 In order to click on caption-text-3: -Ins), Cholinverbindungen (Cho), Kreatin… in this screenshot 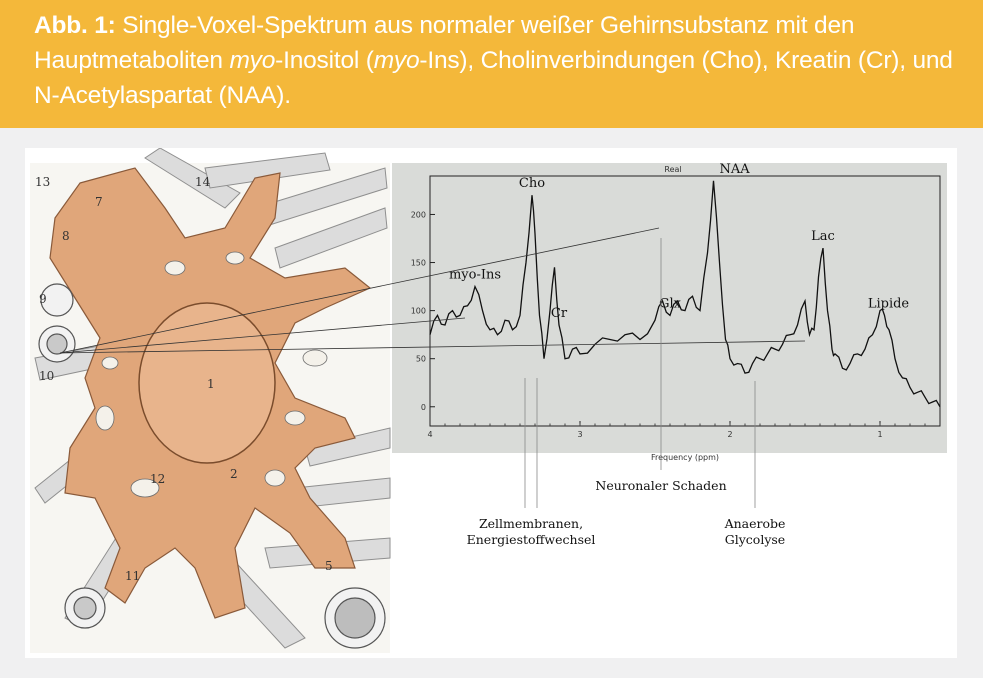, I will do `click(493, 78)`.